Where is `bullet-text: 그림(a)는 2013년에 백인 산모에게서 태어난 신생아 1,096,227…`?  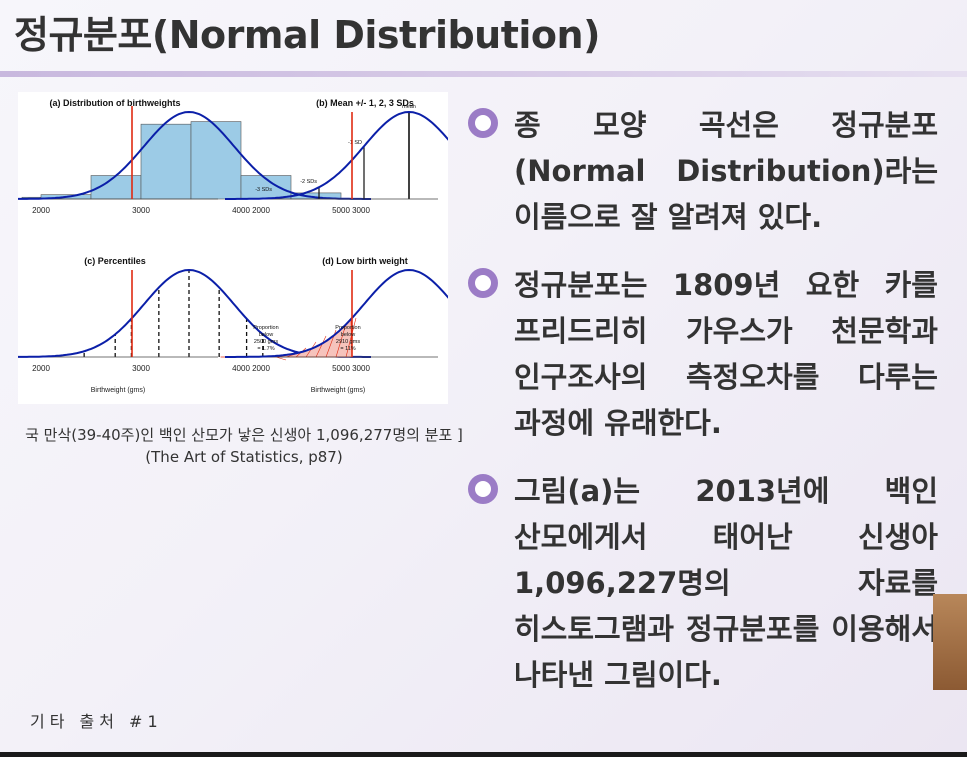 bullet-text: 그림(a)는 2013년에 백인 산모에게서 태어난 신생아 1,096,227… is located at coordinates (726, 583).